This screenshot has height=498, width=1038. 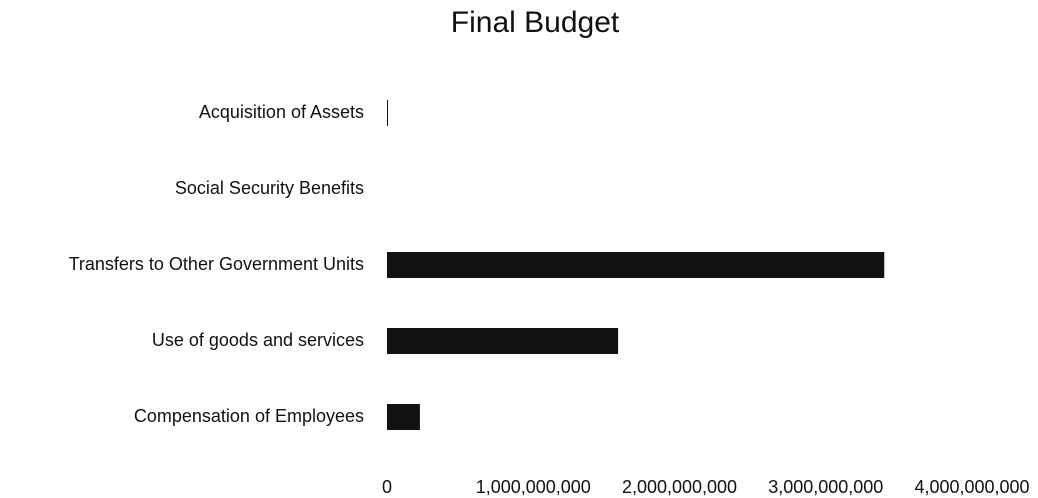 What do you see at coordinates (249, 416) in the screenshot?
I see `y-tick-label: Compensation of Employees` at bounding box center [249, 416].